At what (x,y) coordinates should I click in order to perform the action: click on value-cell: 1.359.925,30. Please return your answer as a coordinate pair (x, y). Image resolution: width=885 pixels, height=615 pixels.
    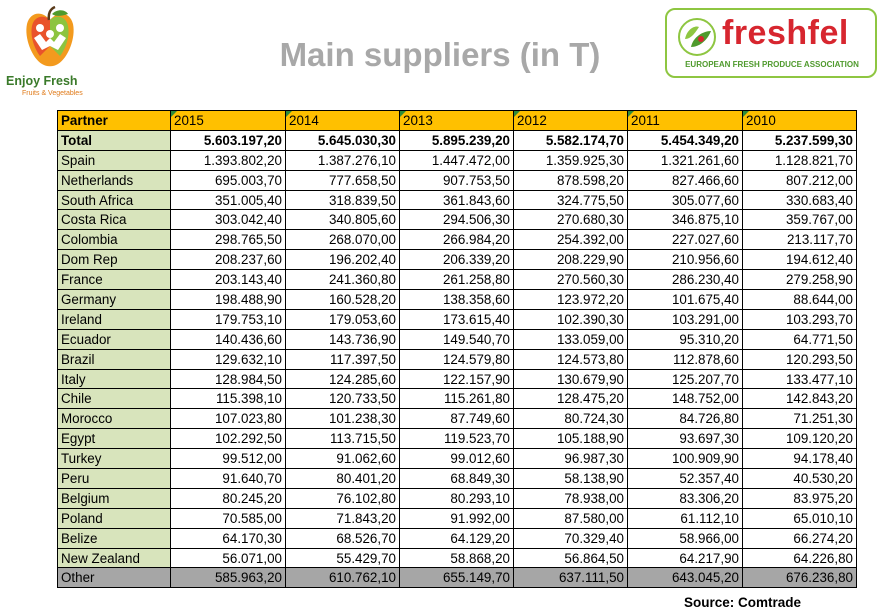
    Looking at the image, I should click on (570, 160).